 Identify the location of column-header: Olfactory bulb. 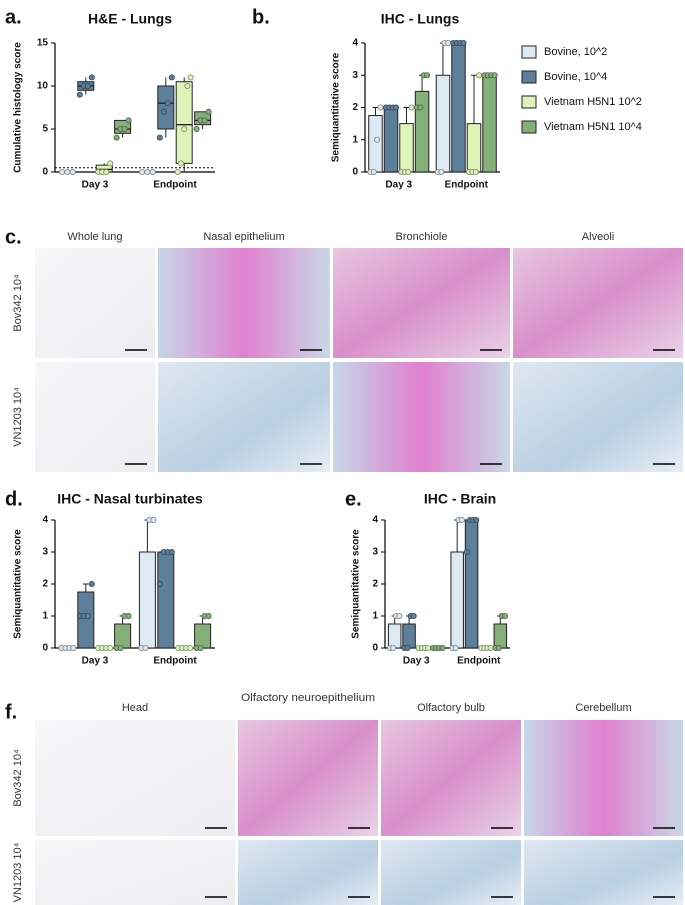
(451, 708).